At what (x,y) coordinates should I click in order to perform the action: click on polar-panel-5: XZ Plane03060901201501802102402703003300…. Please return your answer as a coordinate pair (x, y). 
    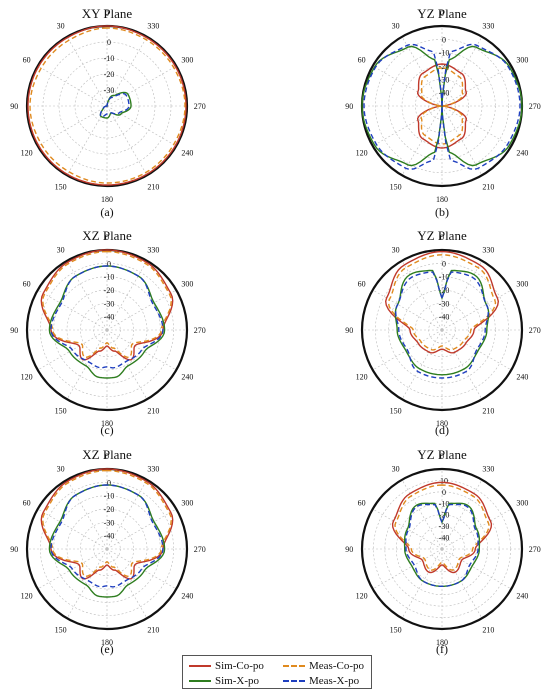
    Looking at the image, I should click on (108, 551).